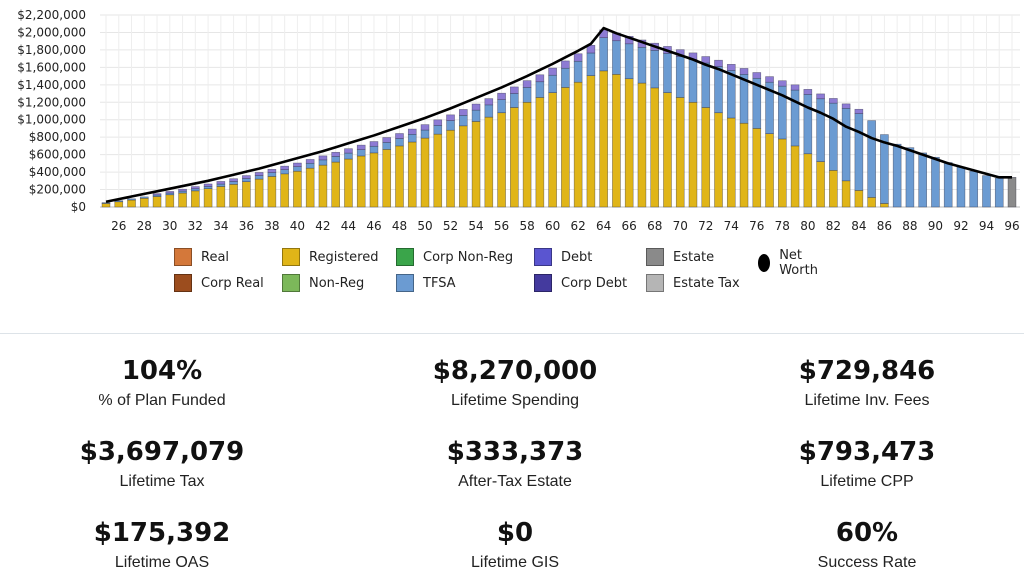 The width and height of the screenshot is (1024, 582). I want to click on legend-item-registered: Registered, so click(330, 257).